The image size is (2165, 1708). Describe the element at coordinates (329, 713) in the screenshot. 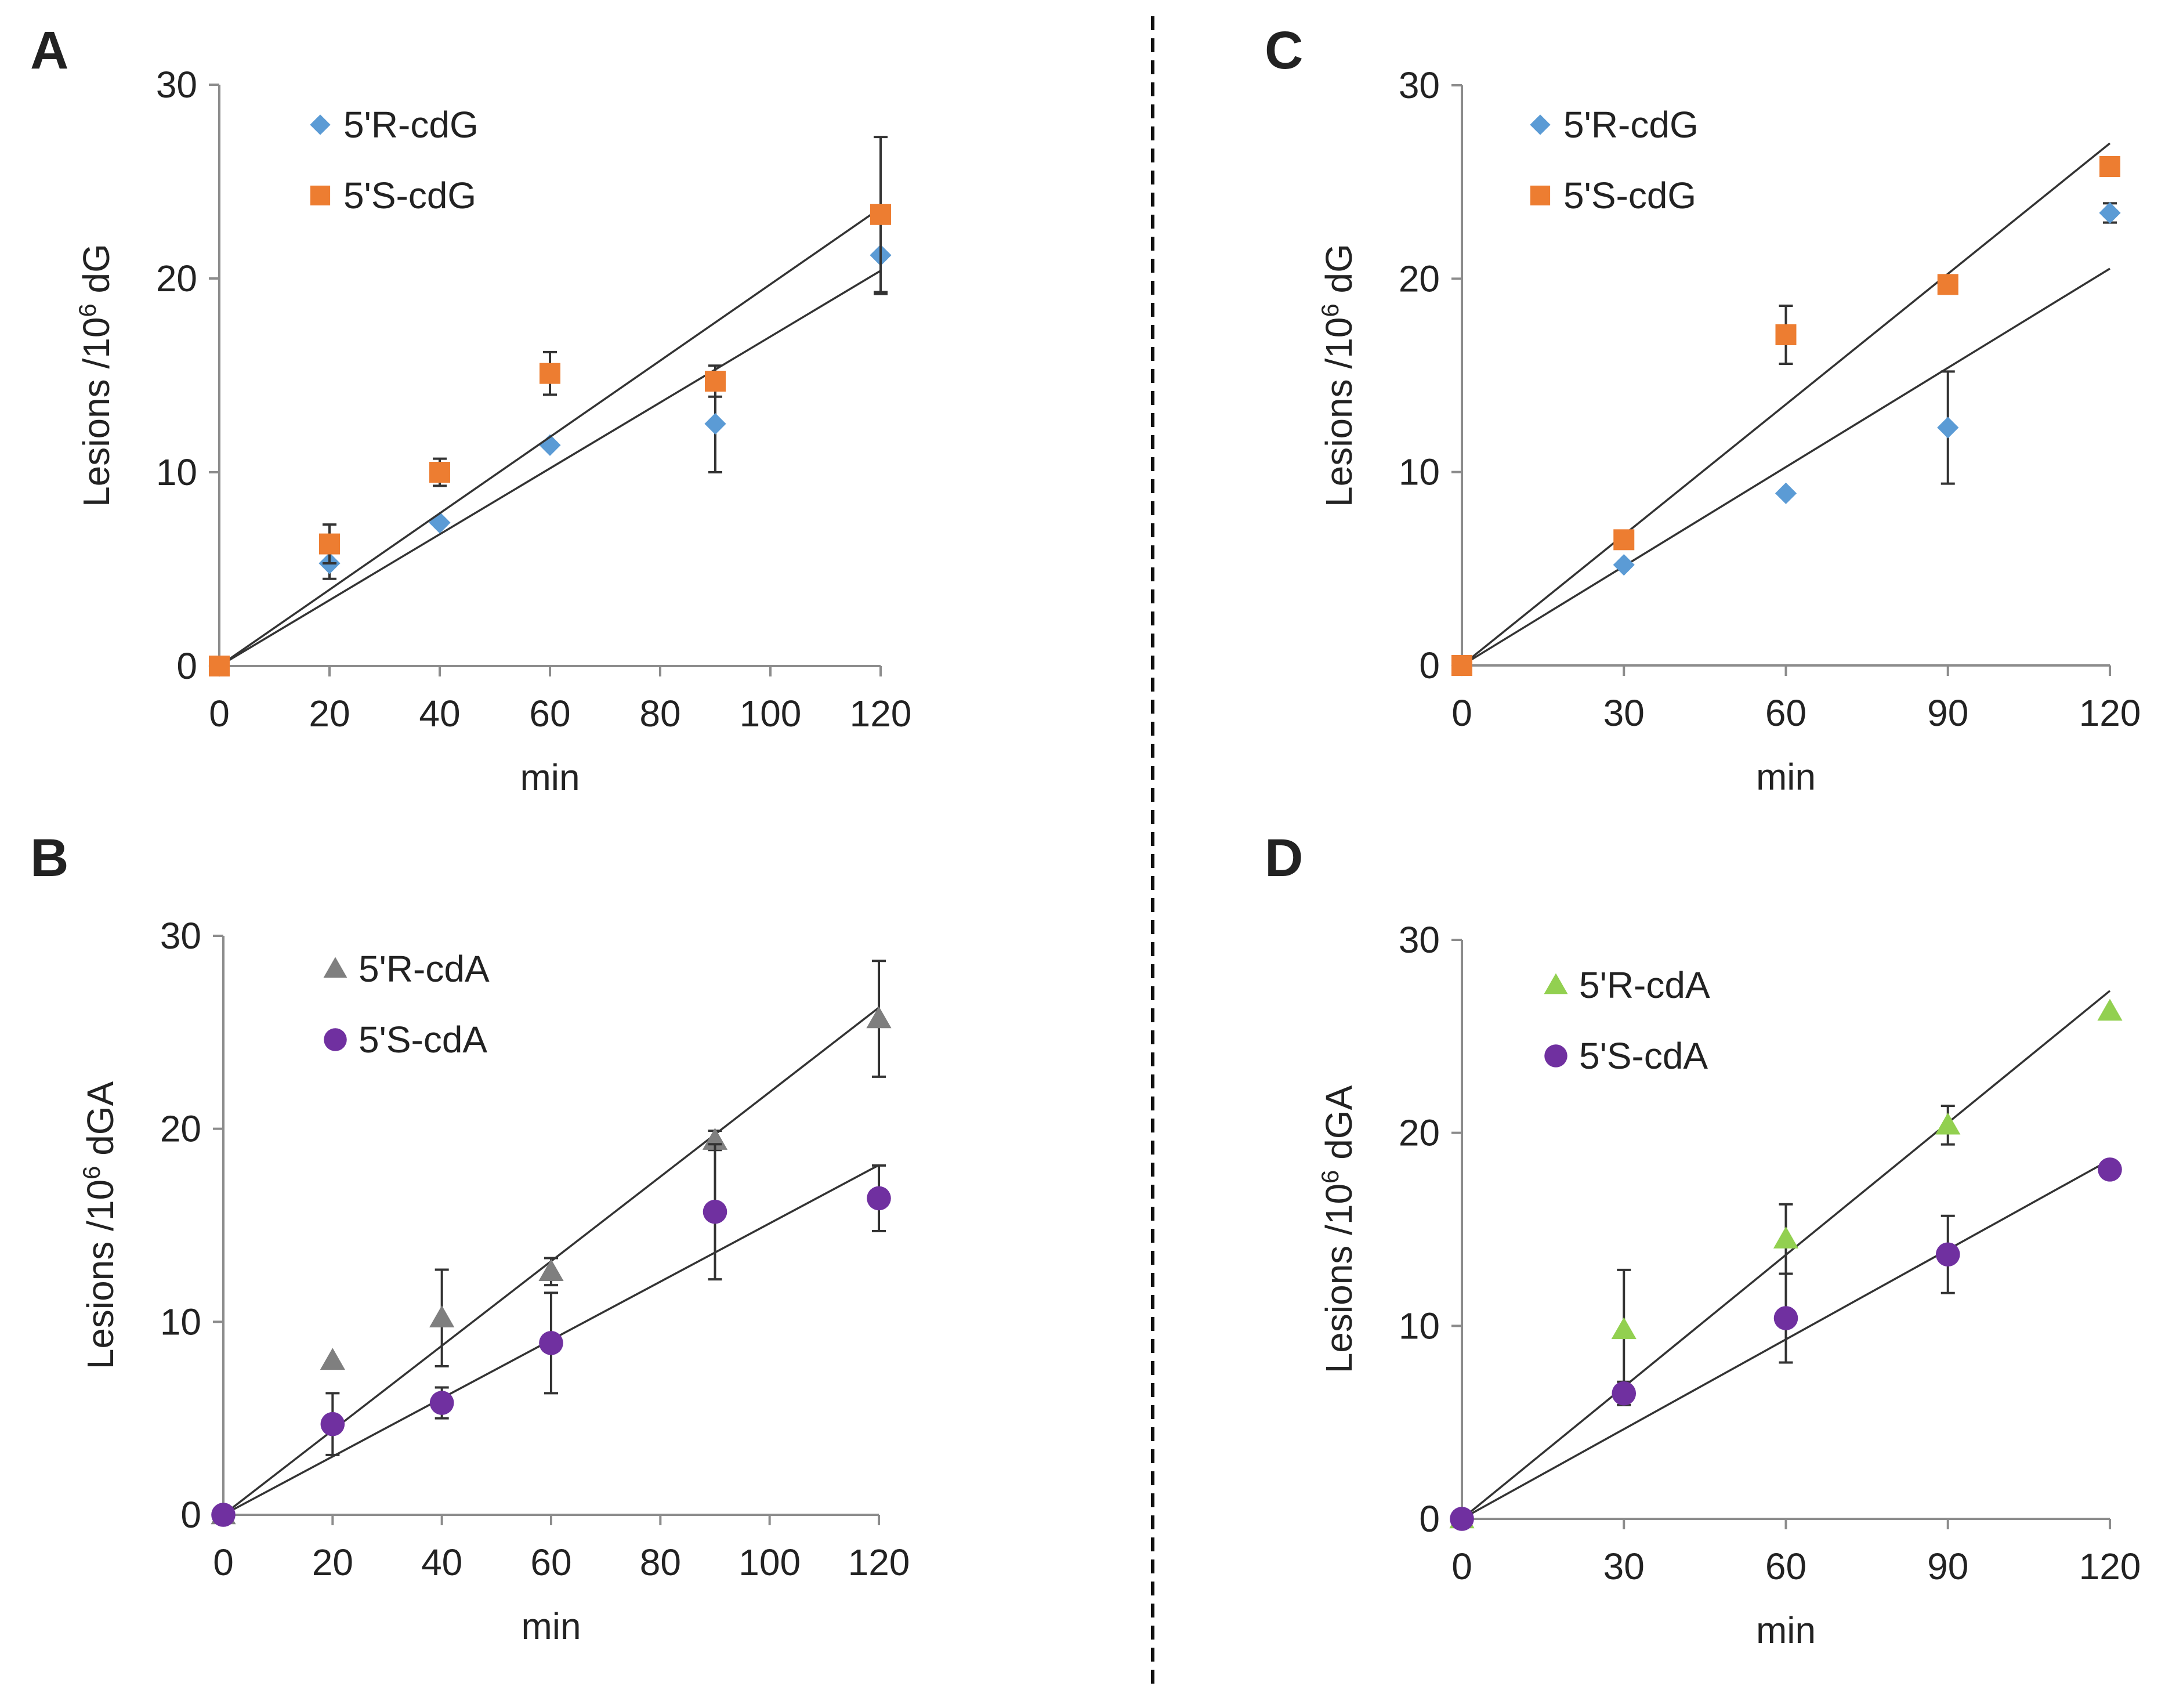

I see `x-tick-label: 20` at that location.